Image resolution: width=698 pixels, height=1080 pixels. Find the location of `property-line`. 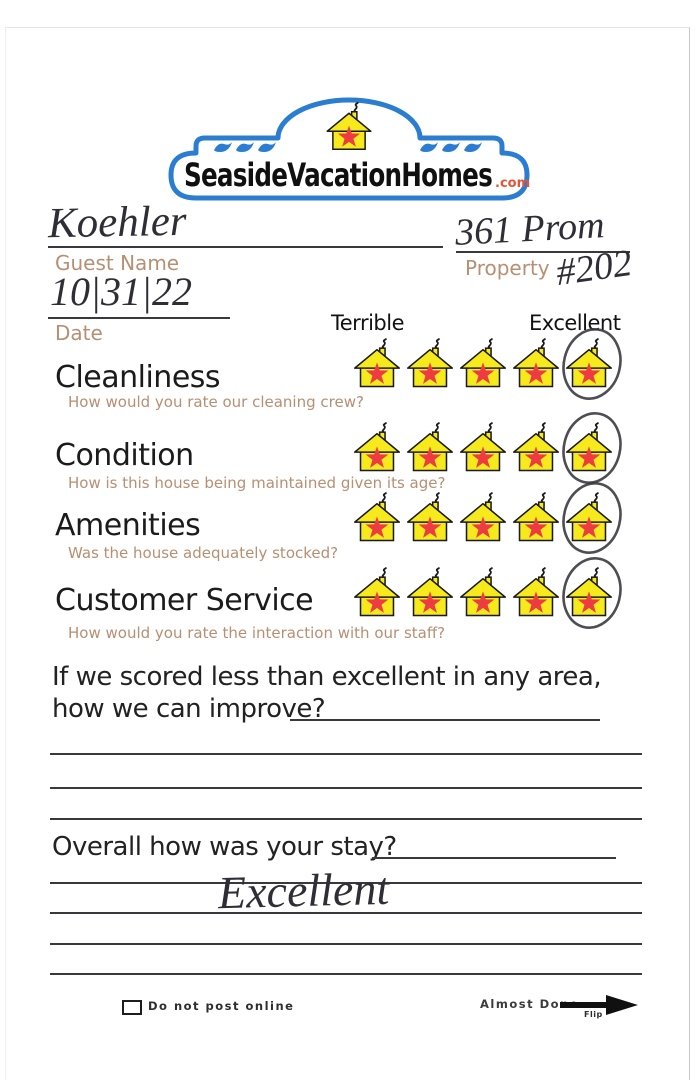

property-line is located at coordinates (543, 252).